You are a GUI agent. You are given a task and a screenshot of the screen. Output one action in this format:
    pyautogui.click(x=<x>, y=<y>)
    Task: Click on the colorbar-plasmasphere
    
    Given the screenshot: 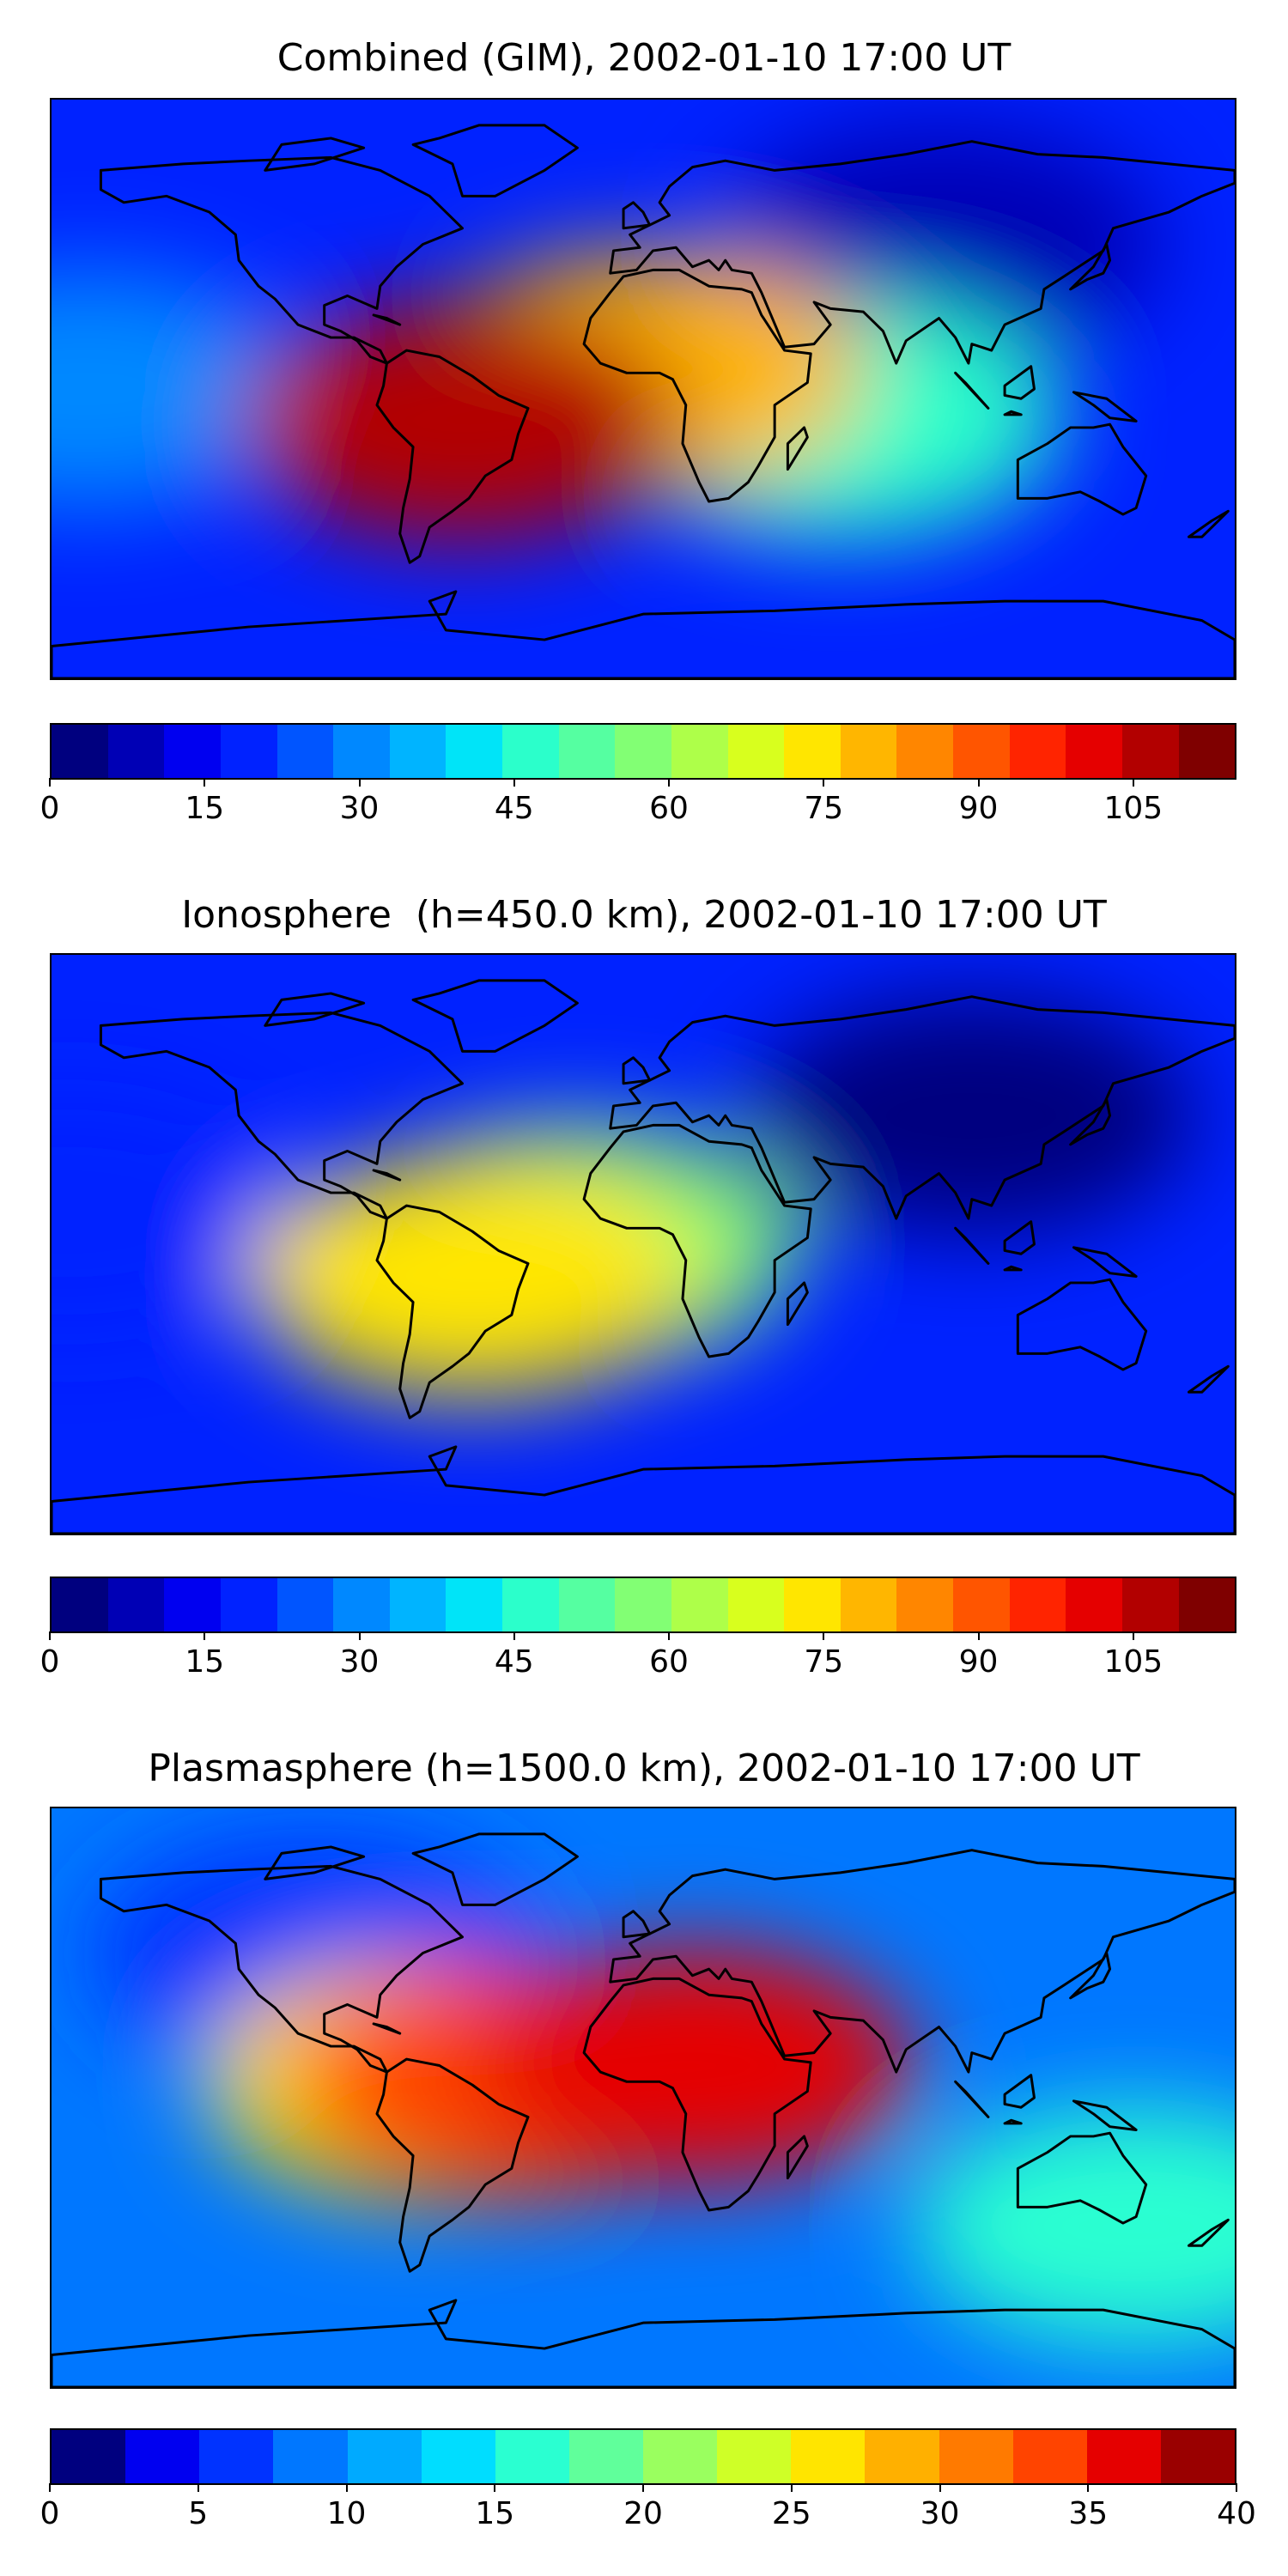 What is the action you would take?
    pyautogui.click(x=643, y=2456)
    